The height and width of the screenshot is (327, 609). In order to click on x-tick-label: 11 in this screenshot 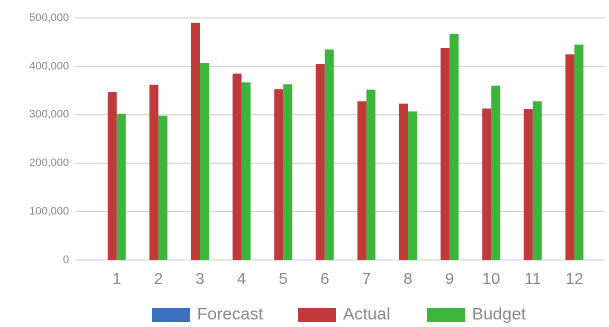, I will do `click(532, 279)`.